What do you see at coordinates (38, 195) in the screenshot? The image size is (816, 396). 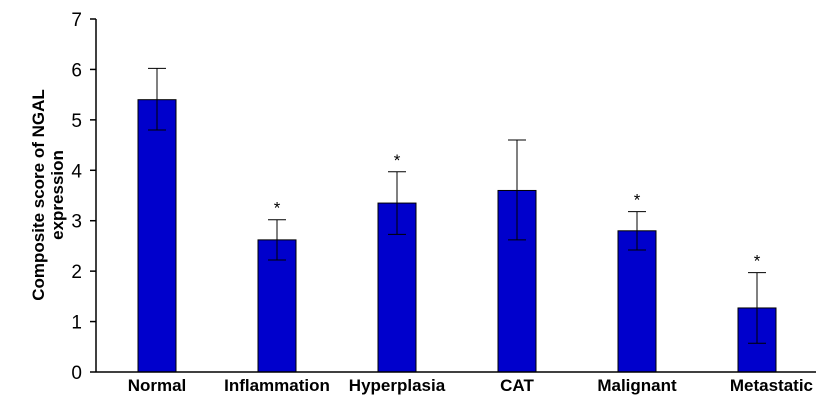 I see `y-axis-title-line-1: Composite score of NGAL` at bounding box center [38, 195].